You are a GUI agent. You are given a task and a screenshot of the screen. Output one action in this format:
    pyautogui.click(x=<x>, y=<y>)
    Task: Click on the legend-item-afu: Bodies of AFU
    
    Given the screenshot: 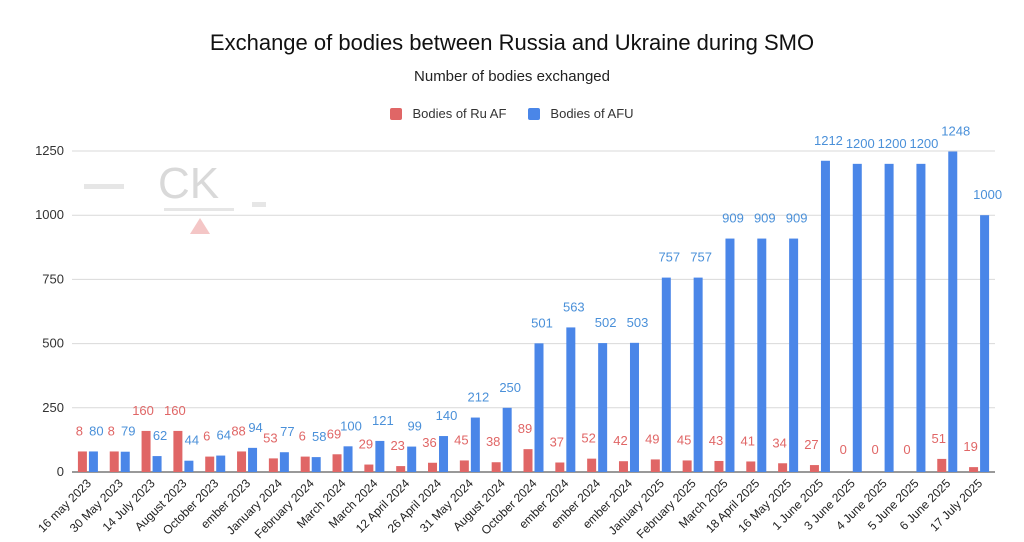 What is the action you would take?
    pyautogui.click(x=581, y=113)
    